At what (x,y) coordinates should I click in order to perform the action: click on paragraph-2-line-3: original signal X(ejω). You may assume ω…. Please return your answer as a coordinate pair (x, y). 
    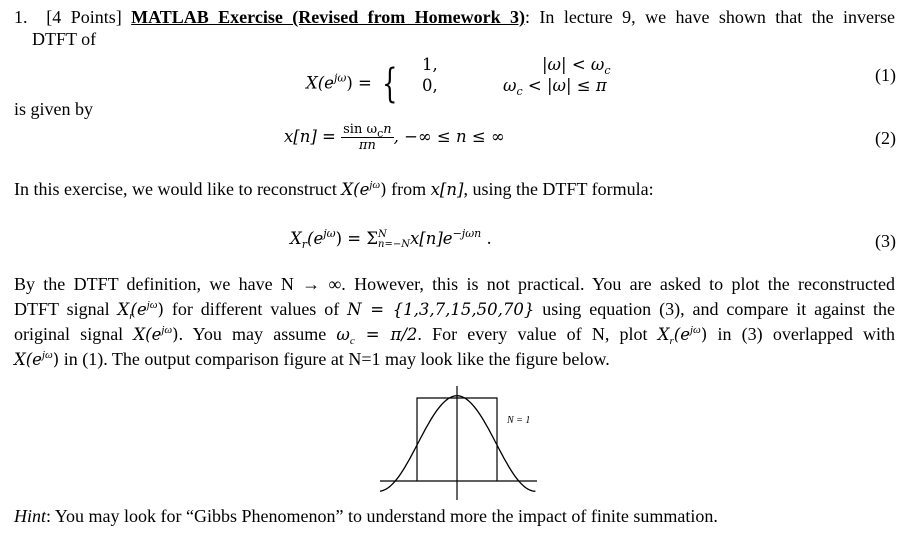
    Looking at the image, I should click on (455, 335).